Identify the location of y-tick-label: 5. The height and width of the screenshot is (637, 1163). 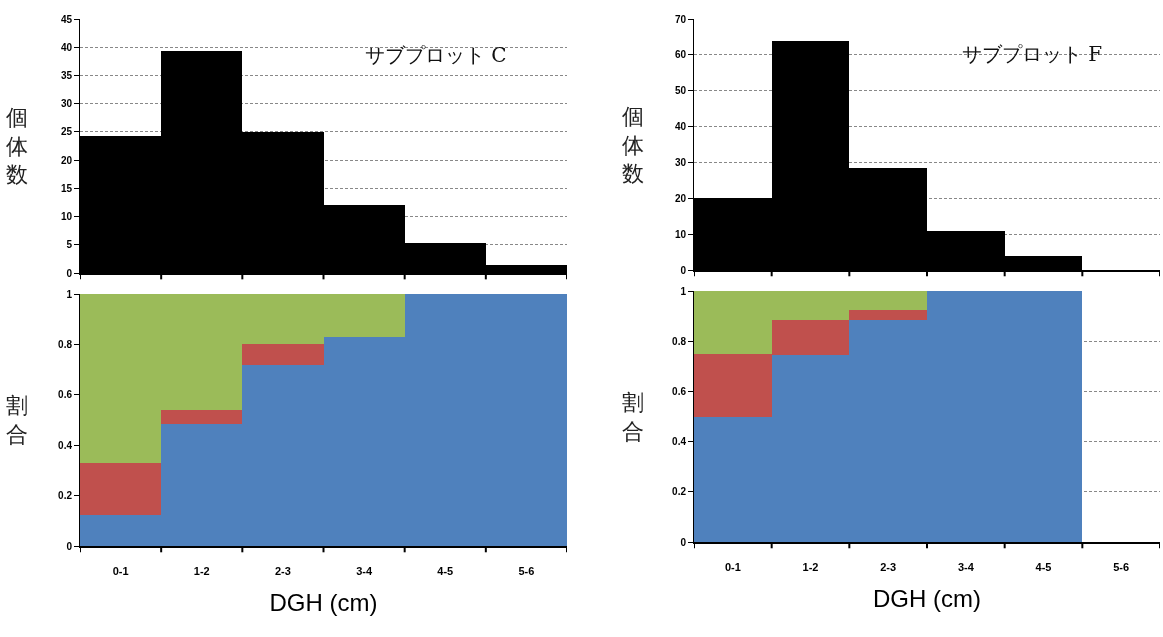
(69, 245).